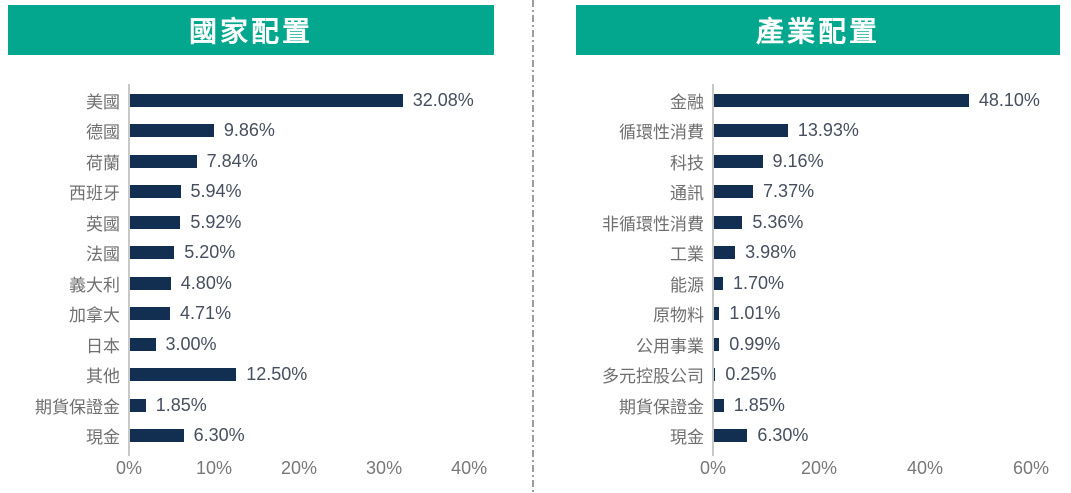 The width and height of the screenshot is (1071, 493). What do you see at coordinates (103, 377) in the screenshot?
I see `category-label: 其他` at bounding box center [103, 377].